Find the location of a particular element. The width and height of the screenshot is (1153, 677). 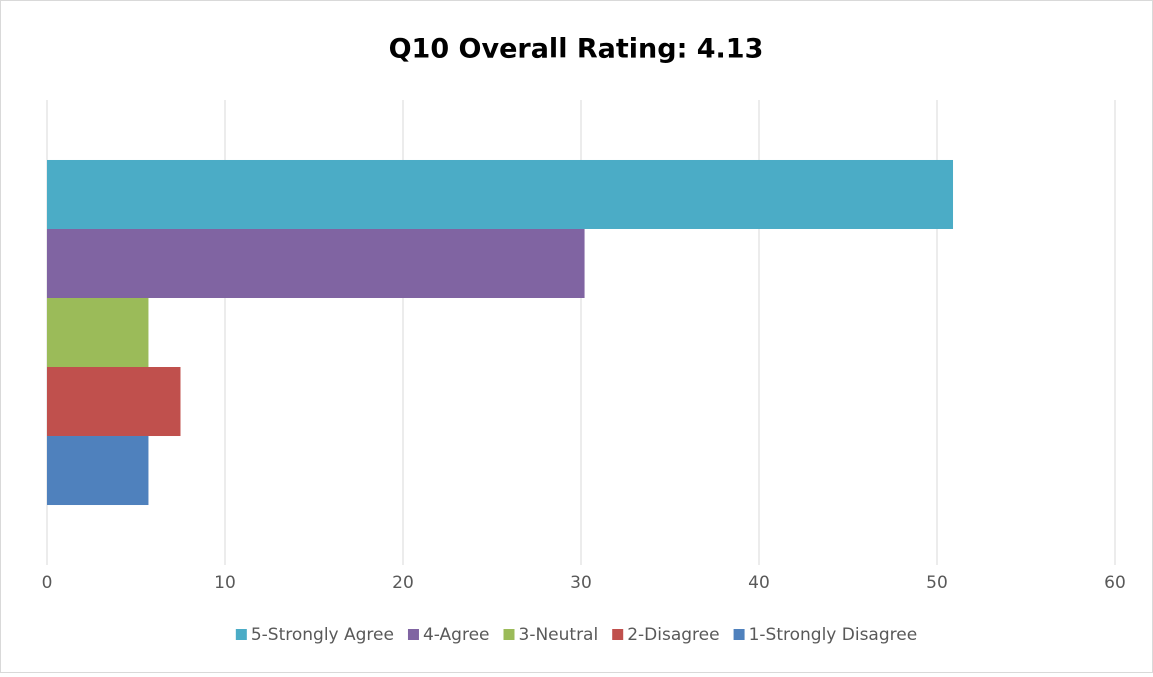

x-tick-label: 40 is located at coordinates (759, 583).